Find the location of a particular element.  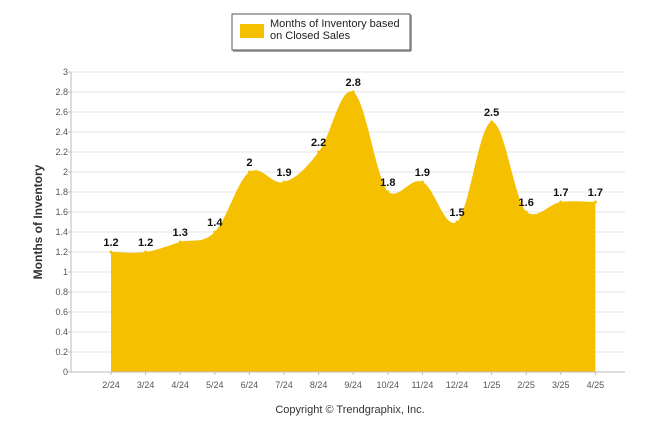

data-label: 2 is located at coordinates (249, 163).